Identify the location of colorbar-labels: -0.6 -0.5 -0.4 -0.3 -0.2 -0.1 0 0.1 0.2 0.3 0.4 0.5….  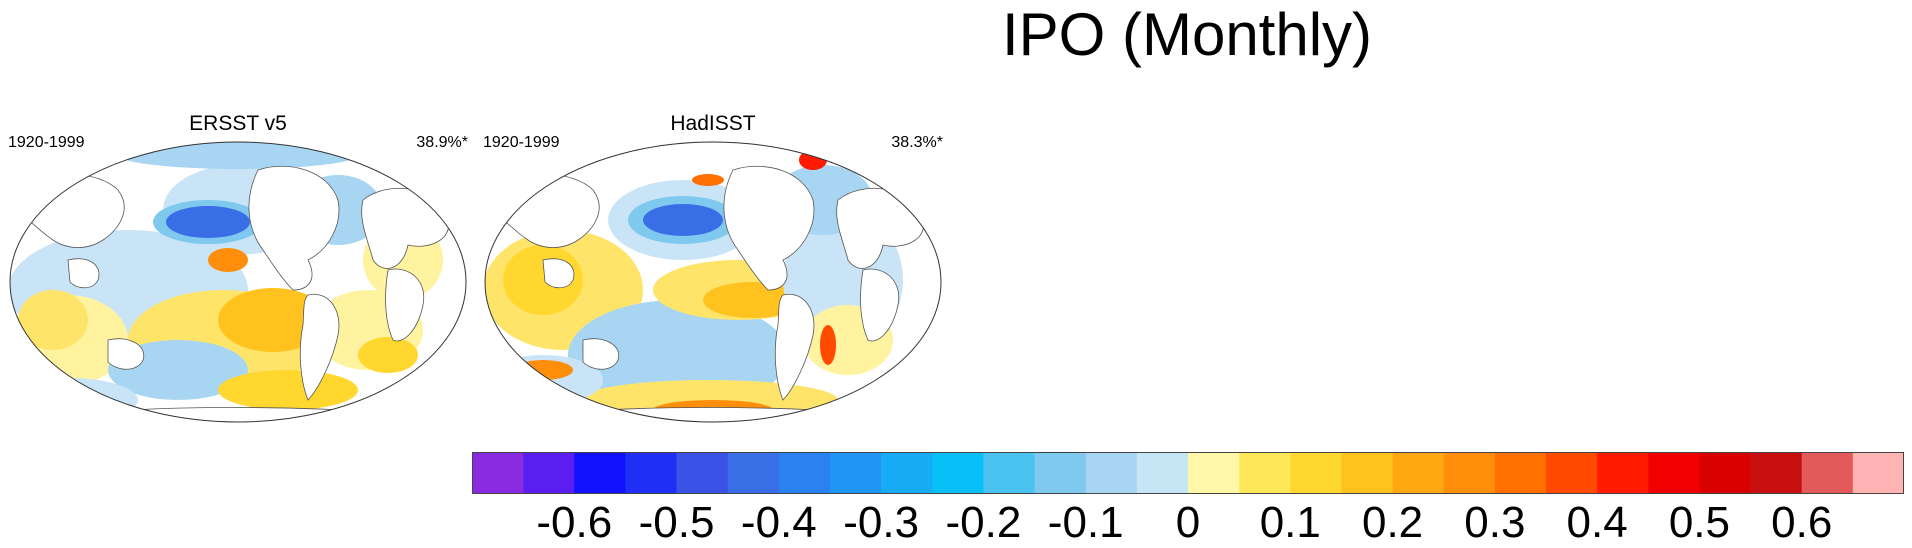
(1188, 523).